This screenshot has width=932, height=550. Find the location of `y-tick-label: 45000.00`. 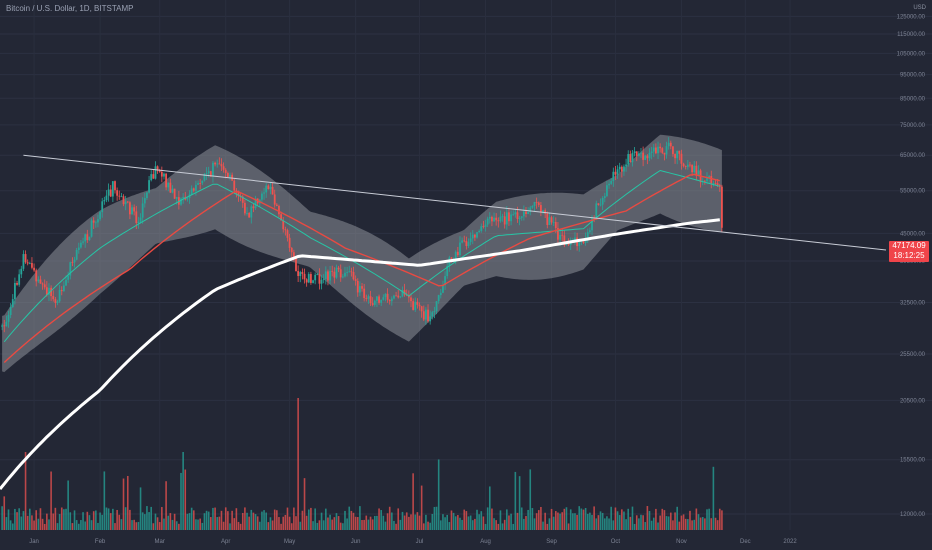

y-tick-label: 45000.00 is located at coordinates (913, 234).